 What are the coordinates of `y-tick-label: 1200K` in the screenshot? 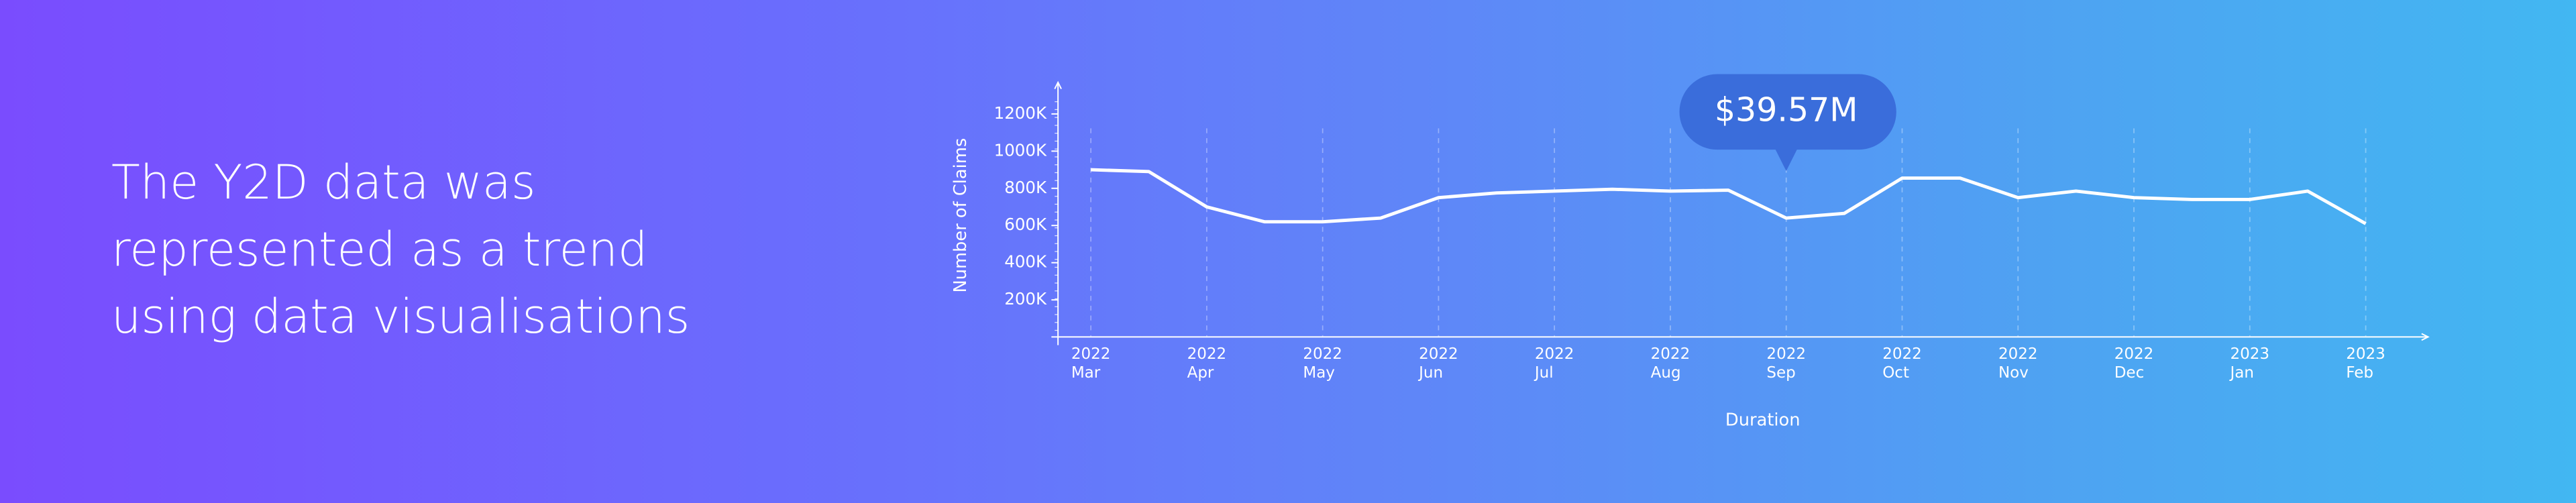 It's located at (1020, 113).